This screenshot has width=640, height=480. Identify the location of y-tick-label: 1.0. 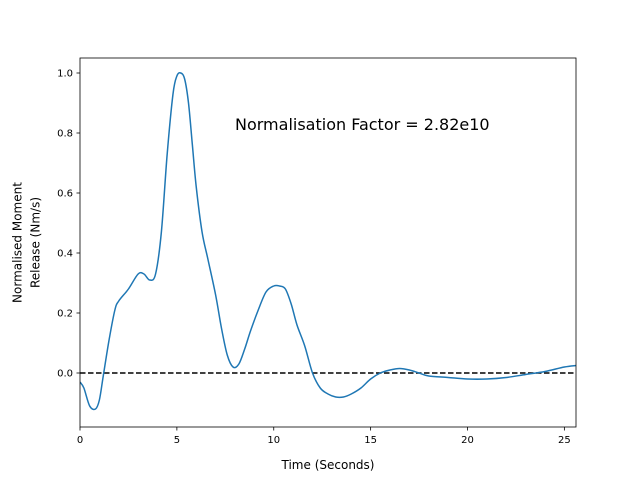
(65, 74).